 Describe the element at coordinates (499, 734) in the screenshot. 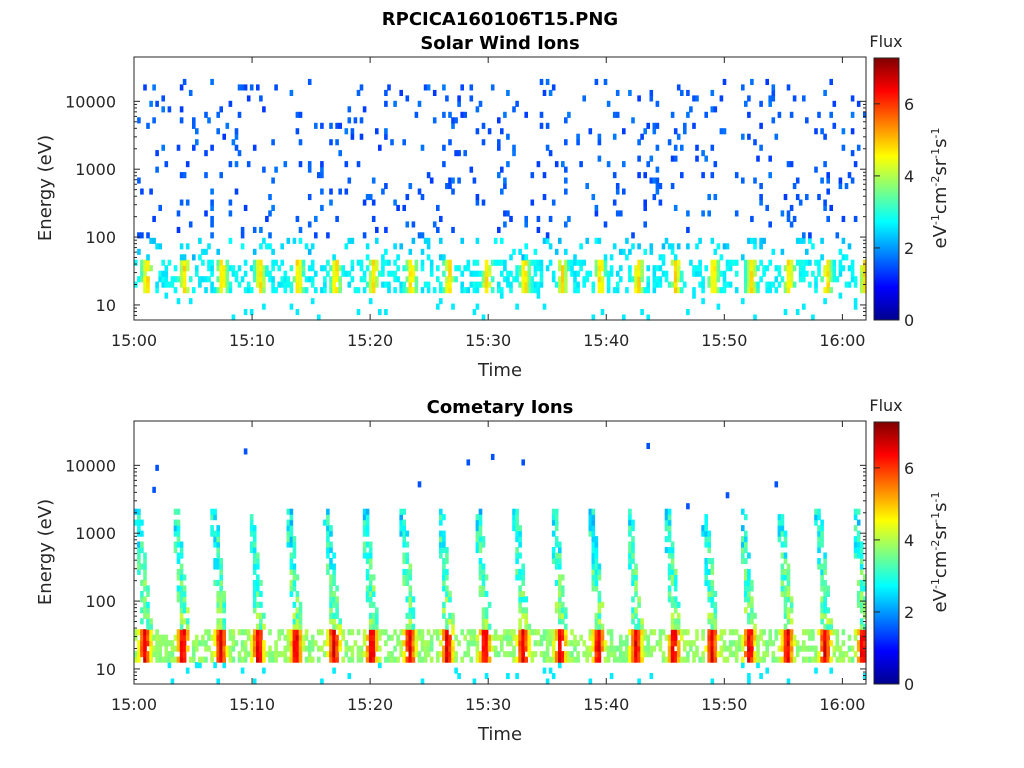

I see `x-axis-label: Time` at that location.